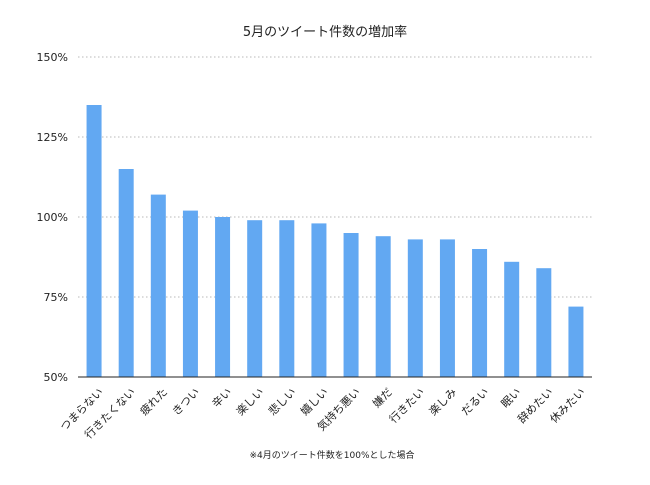 This screenshot has width=650, height=485. Describe the element at coordinates (382, 397) in the screenshot. I see `x-tick-label: 嫌だ` at that location.